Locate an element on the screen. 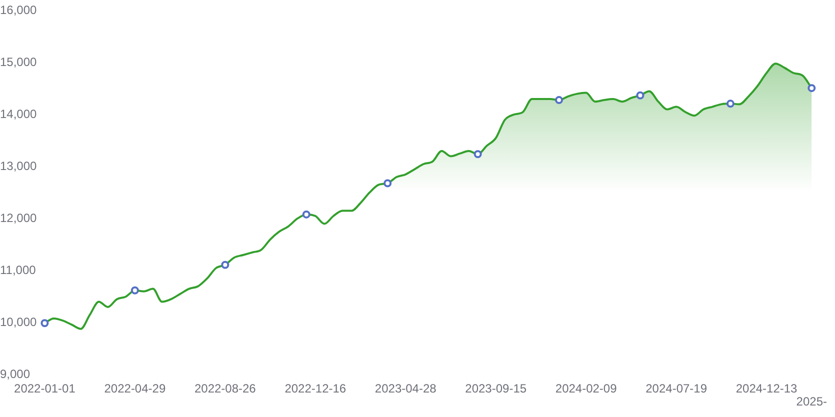 This screenshot has height=417, width=835. x-tick-label: 2025- is located at coordinates (812, 401).